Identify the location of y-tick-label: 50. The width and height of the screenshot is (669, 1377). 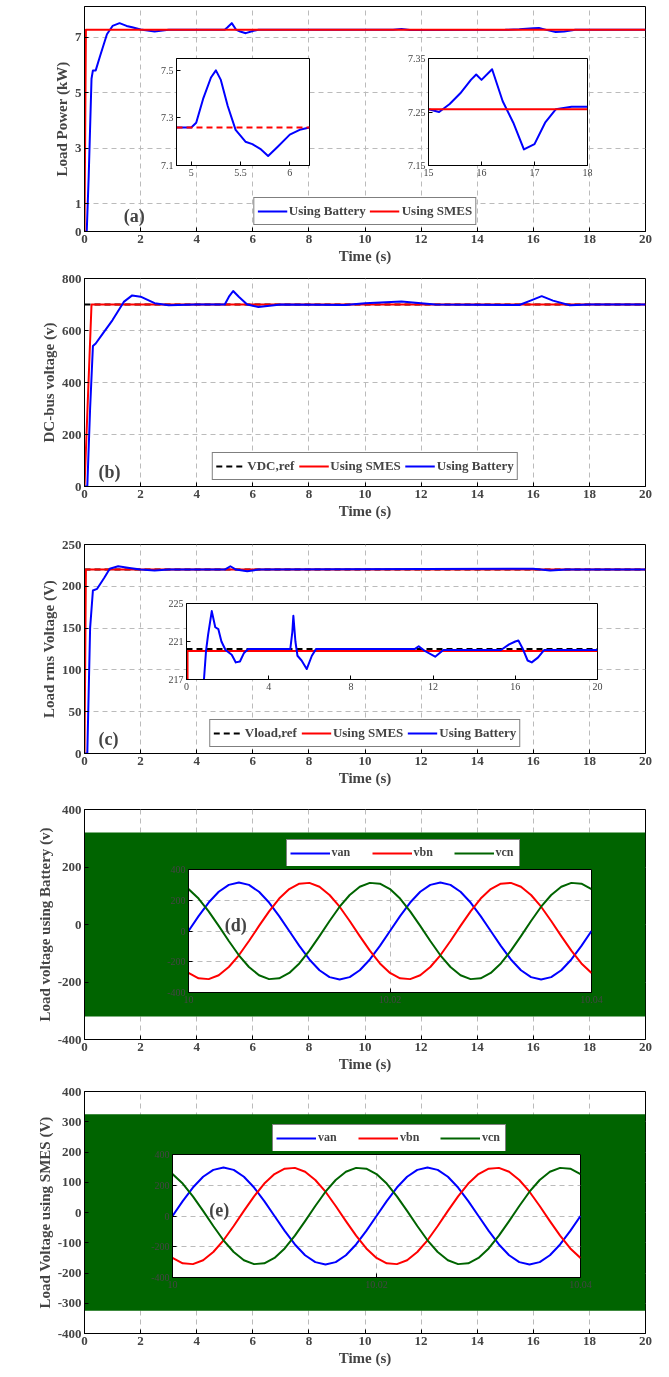
(75, 711).